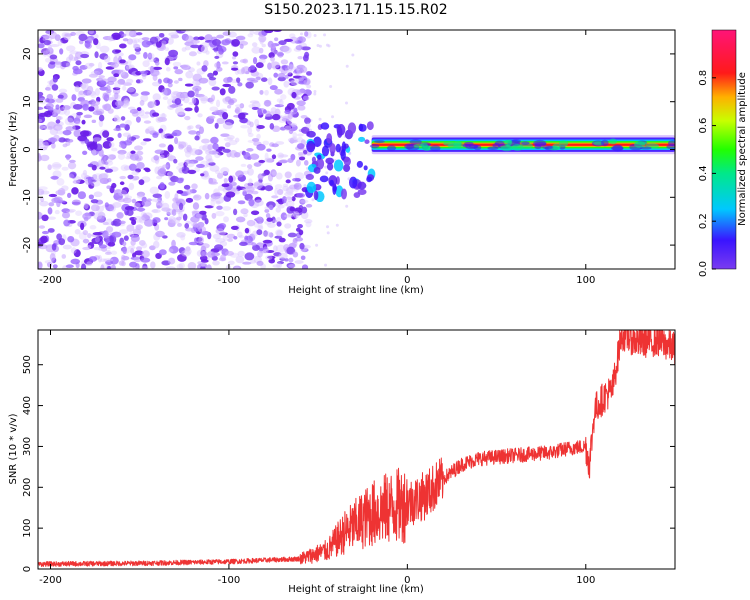 The width and height of the screenshot is (750, 600). I want to click on colorbar-tick-label: 0.2, so click(703, 221).